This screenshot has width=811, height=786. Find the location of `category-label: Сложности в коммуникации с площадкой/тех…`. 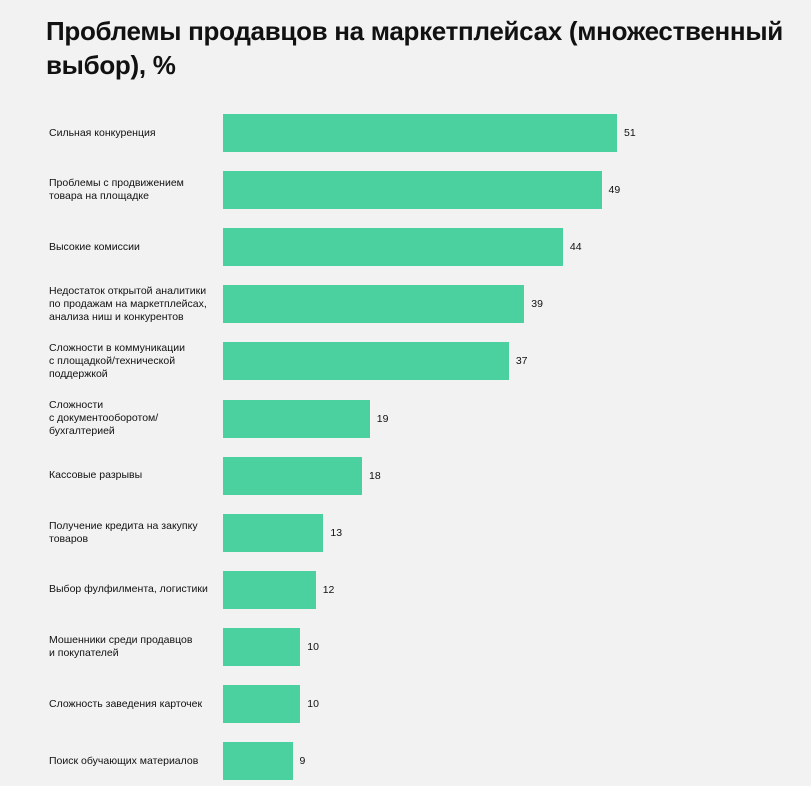

category-label: Сложности в коммуникации с площадкой/тех… is located at coordinates (117, 360).